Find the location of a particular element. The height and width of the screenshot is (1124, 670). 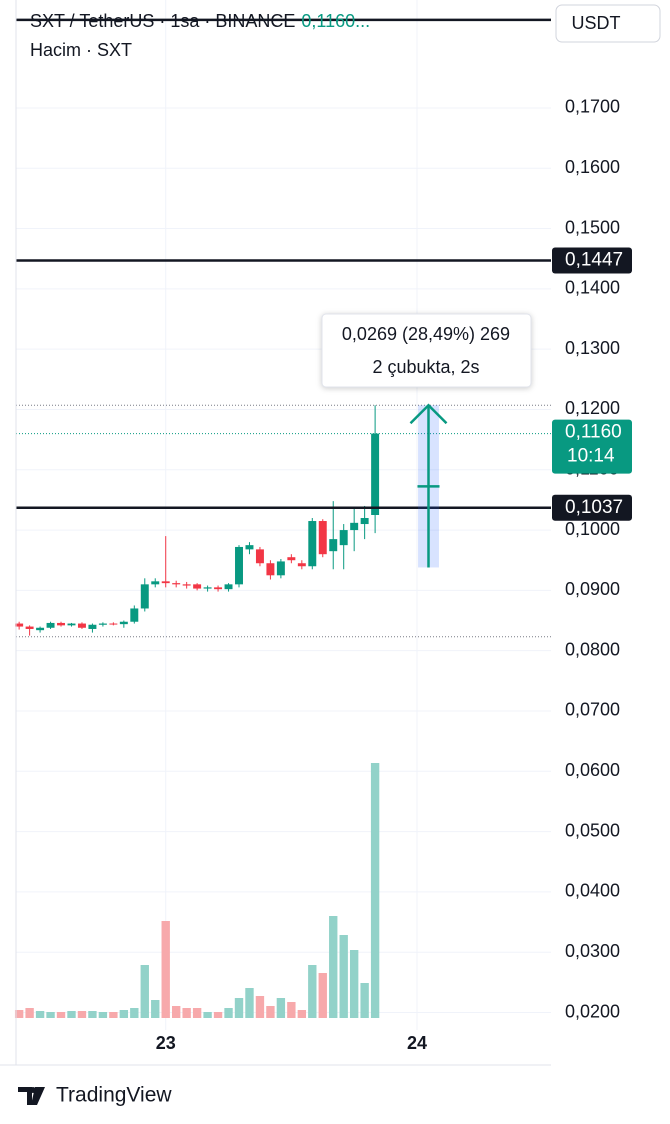

countdown: 10:14 is located at coordinates (591, 456).